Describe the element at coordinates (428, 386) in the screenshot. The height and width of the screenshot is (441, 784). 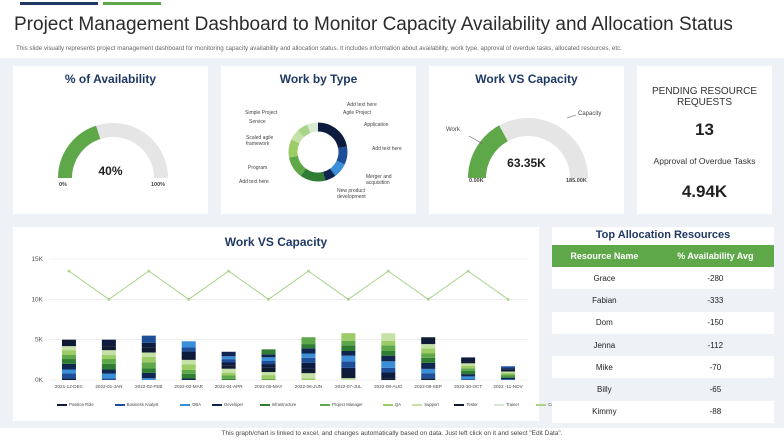
I see `x-tick-label: 2022-09-SEP` at that location.